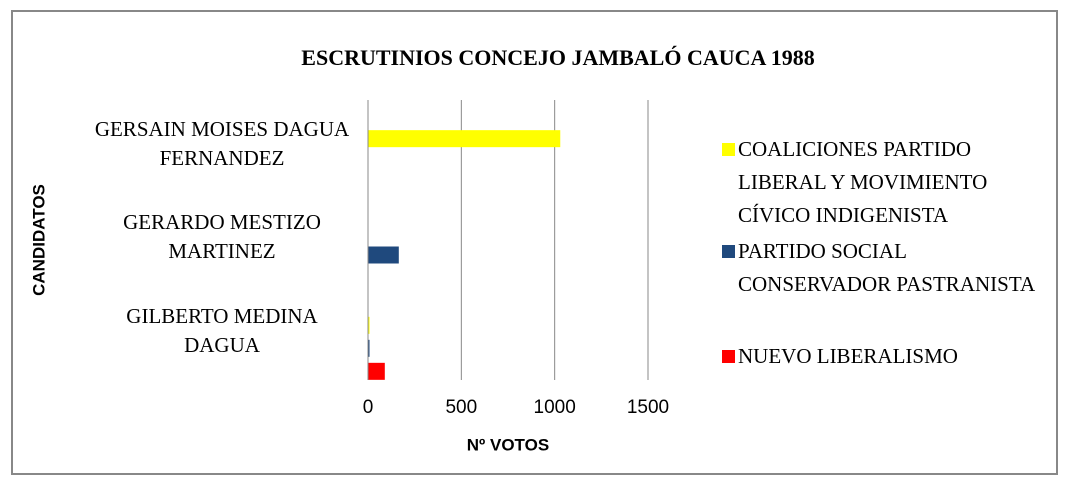 The image size is (1069, 485). Describe the element at coordinates (222, 143) in the screenshot. I see `y-tick-label: GERSAIN MOISES DAGUA FERNANDEZ` at that location.